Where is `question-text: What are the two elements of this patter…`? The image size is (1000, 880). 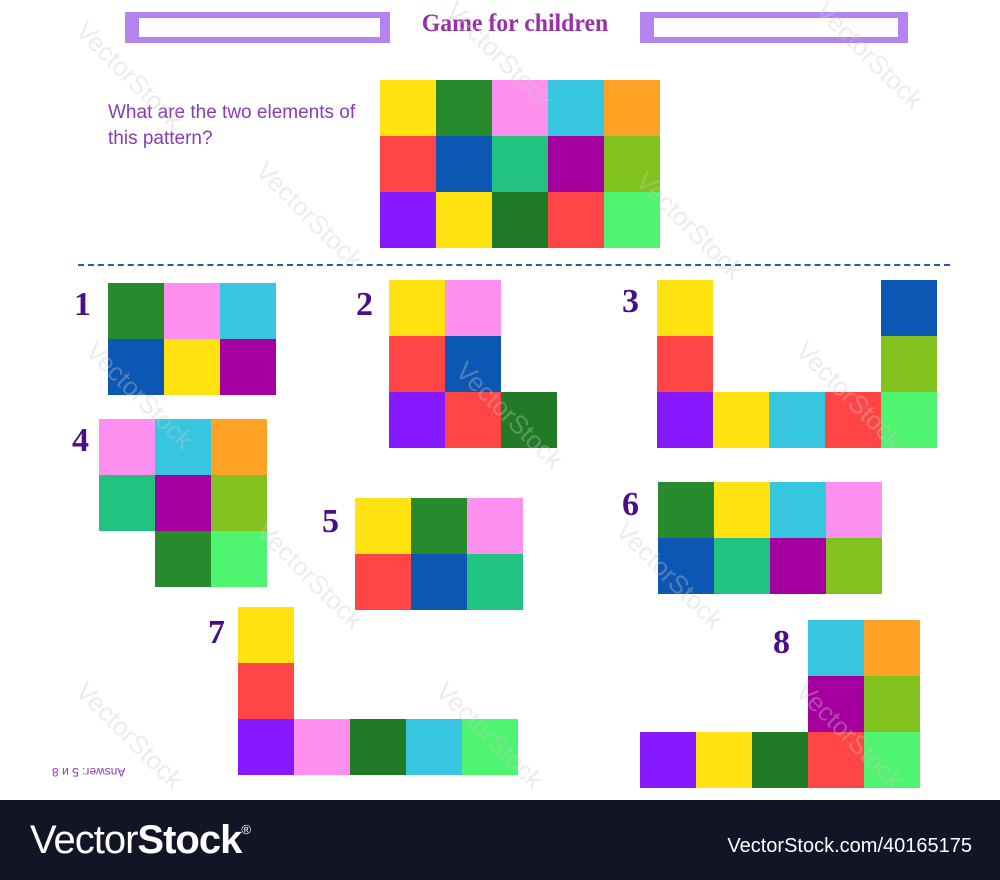
question-text: What are the two elements of this patter… is located at coordinates (232, 125).